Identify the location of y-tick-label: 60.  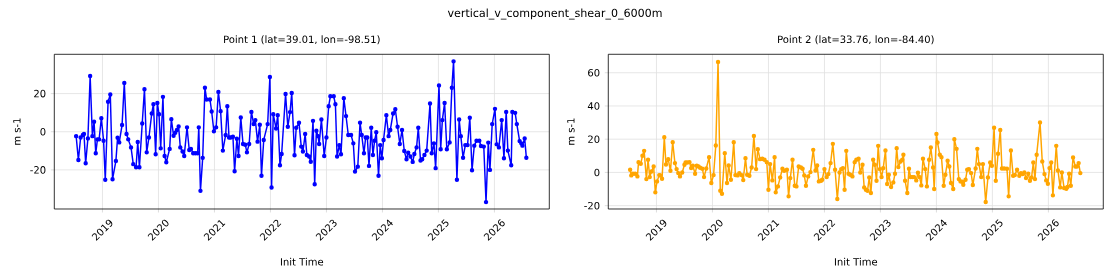
(594, 72).